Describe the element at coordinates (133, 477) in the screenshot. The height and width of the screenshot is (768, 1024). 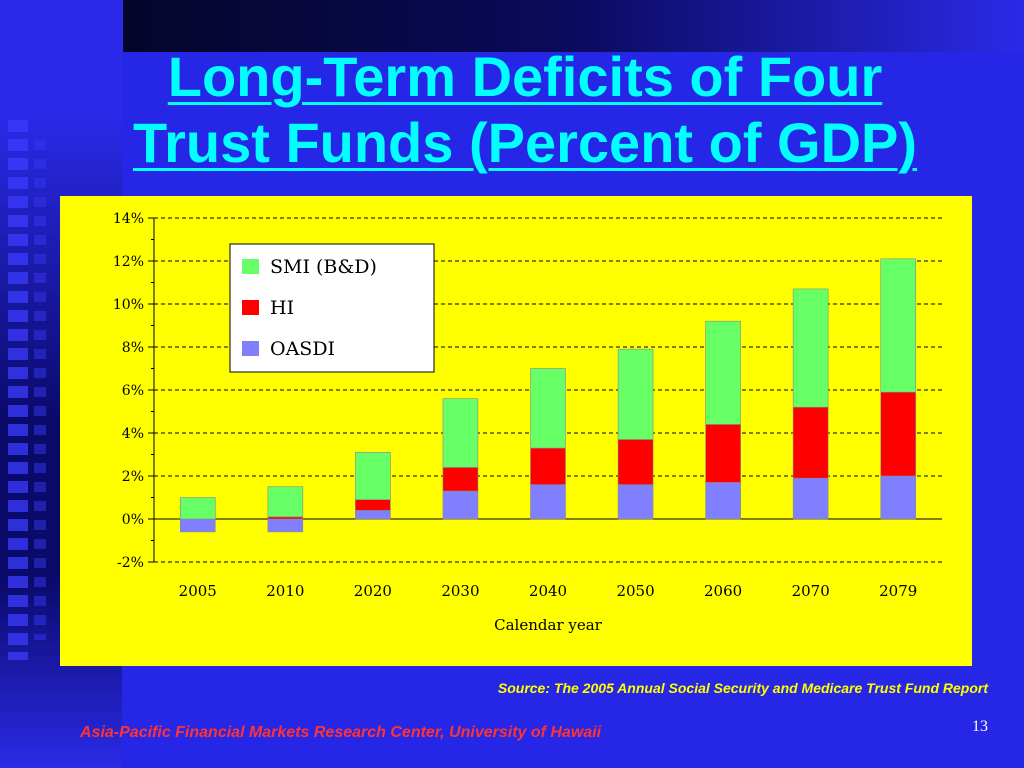
I see `y-tick-label: 2%` at that location.